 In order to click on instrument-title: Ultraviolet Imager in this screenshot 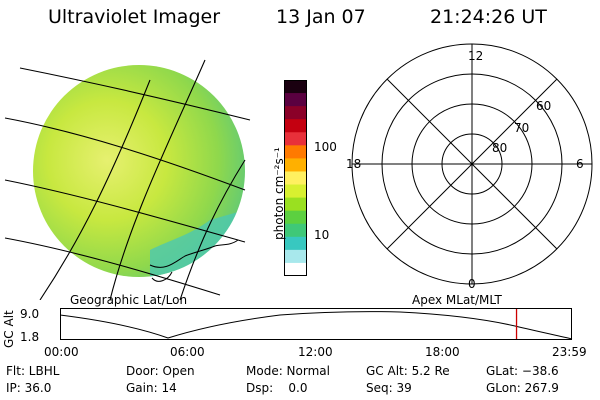, I will do `click(134, 17)`.